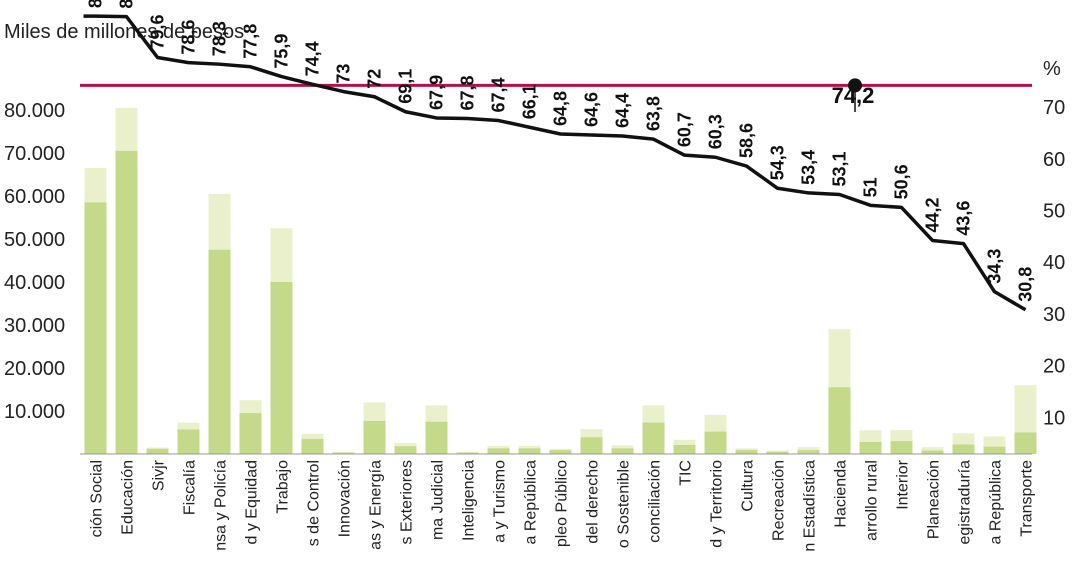 Image resolution: width=1080 pixels, height=567 pixels. Describe the element at coordinates (1026, 284) in the screenshot. I see `percent-label: 30,8` at that location.